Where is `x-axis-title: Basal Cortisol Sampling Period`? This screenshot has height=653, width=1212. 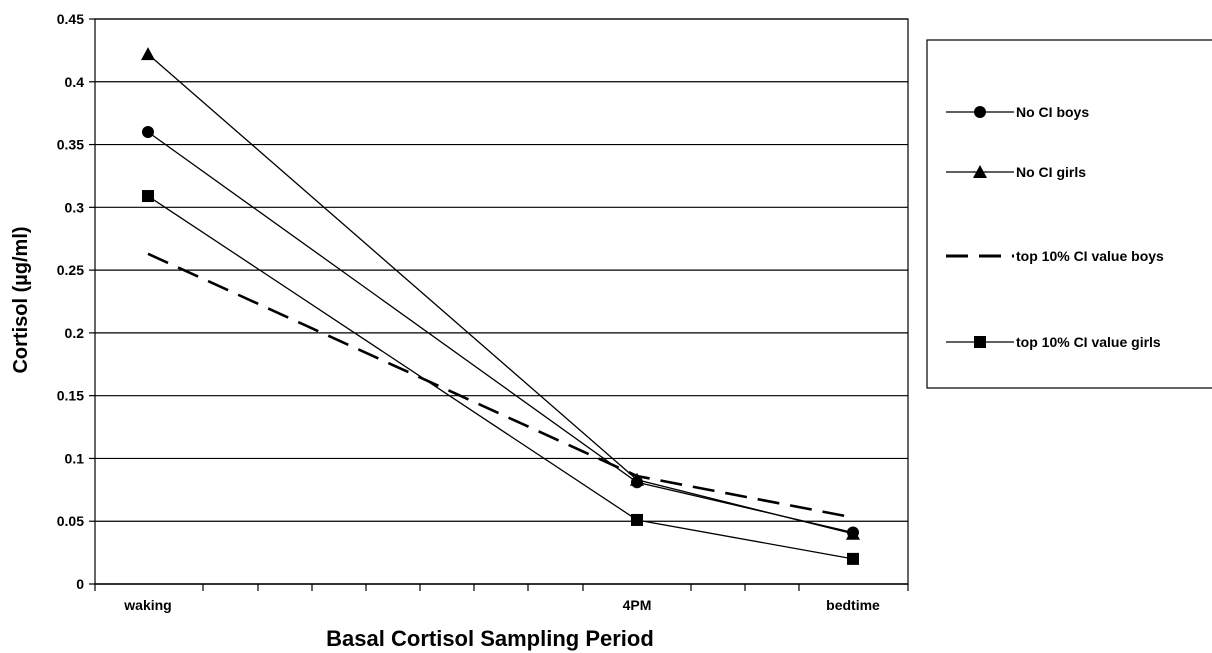
x-axis-title: Basal Cortisol Sampling Period is located at coordinates (490, 638).